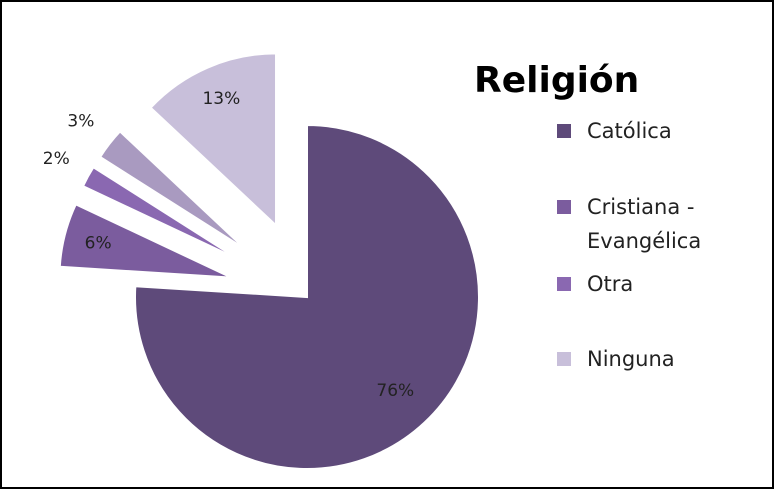 Image resolution: width=774 pixels, height=489 pixels. What do you see at coordinates (610, 284) in the screenshot?
I see `legend-label: Otra` at bounding box center [610, 284].